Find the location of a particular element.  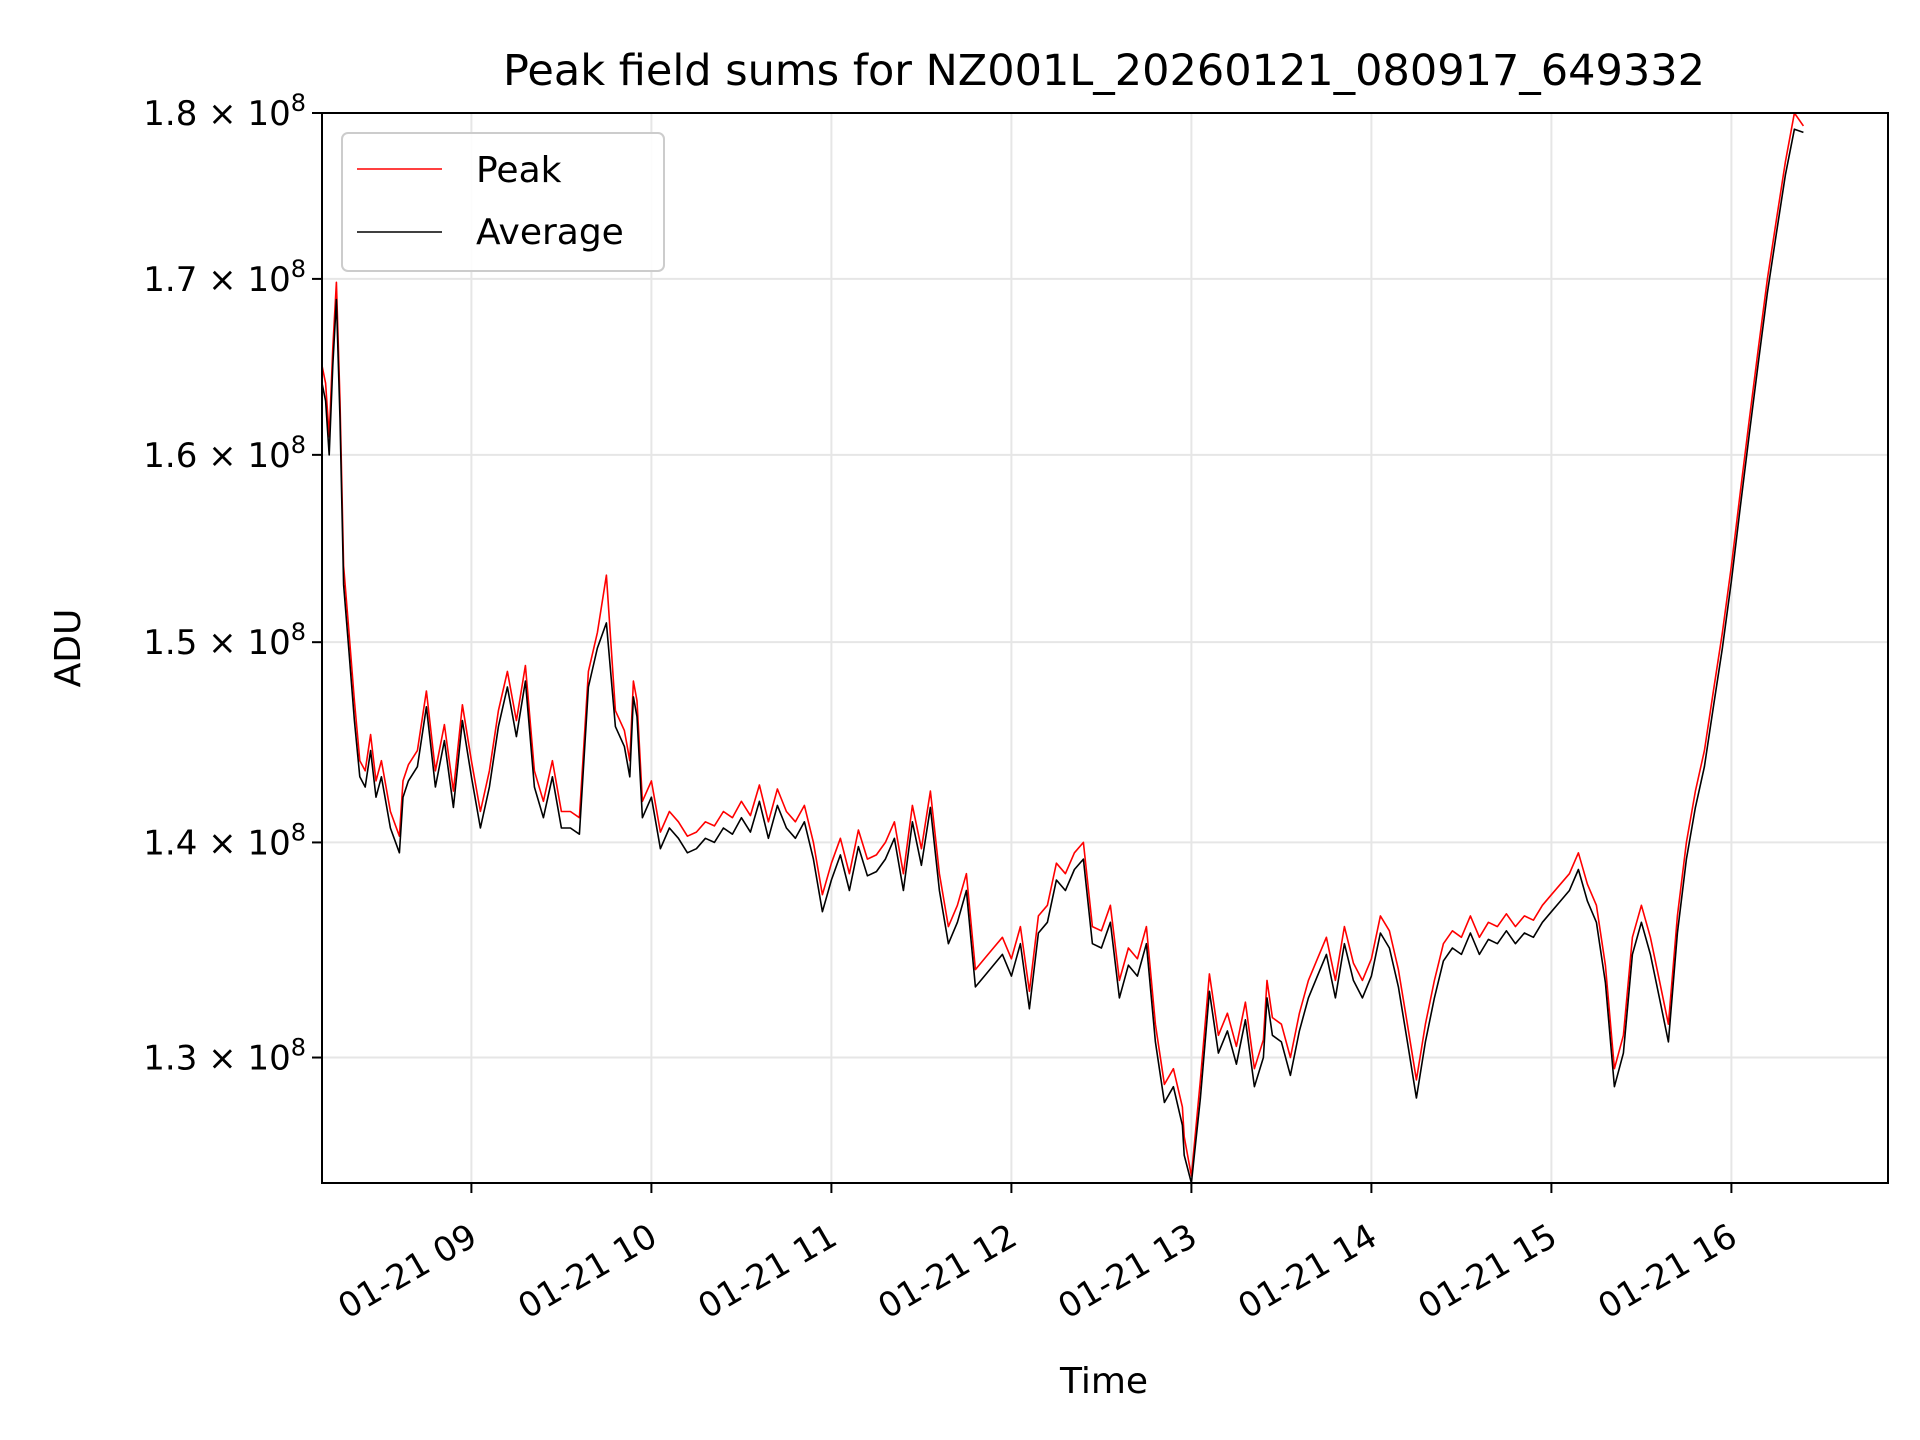

y-tick-label: 1.4 × 108 is located at coordinates (224, 840).